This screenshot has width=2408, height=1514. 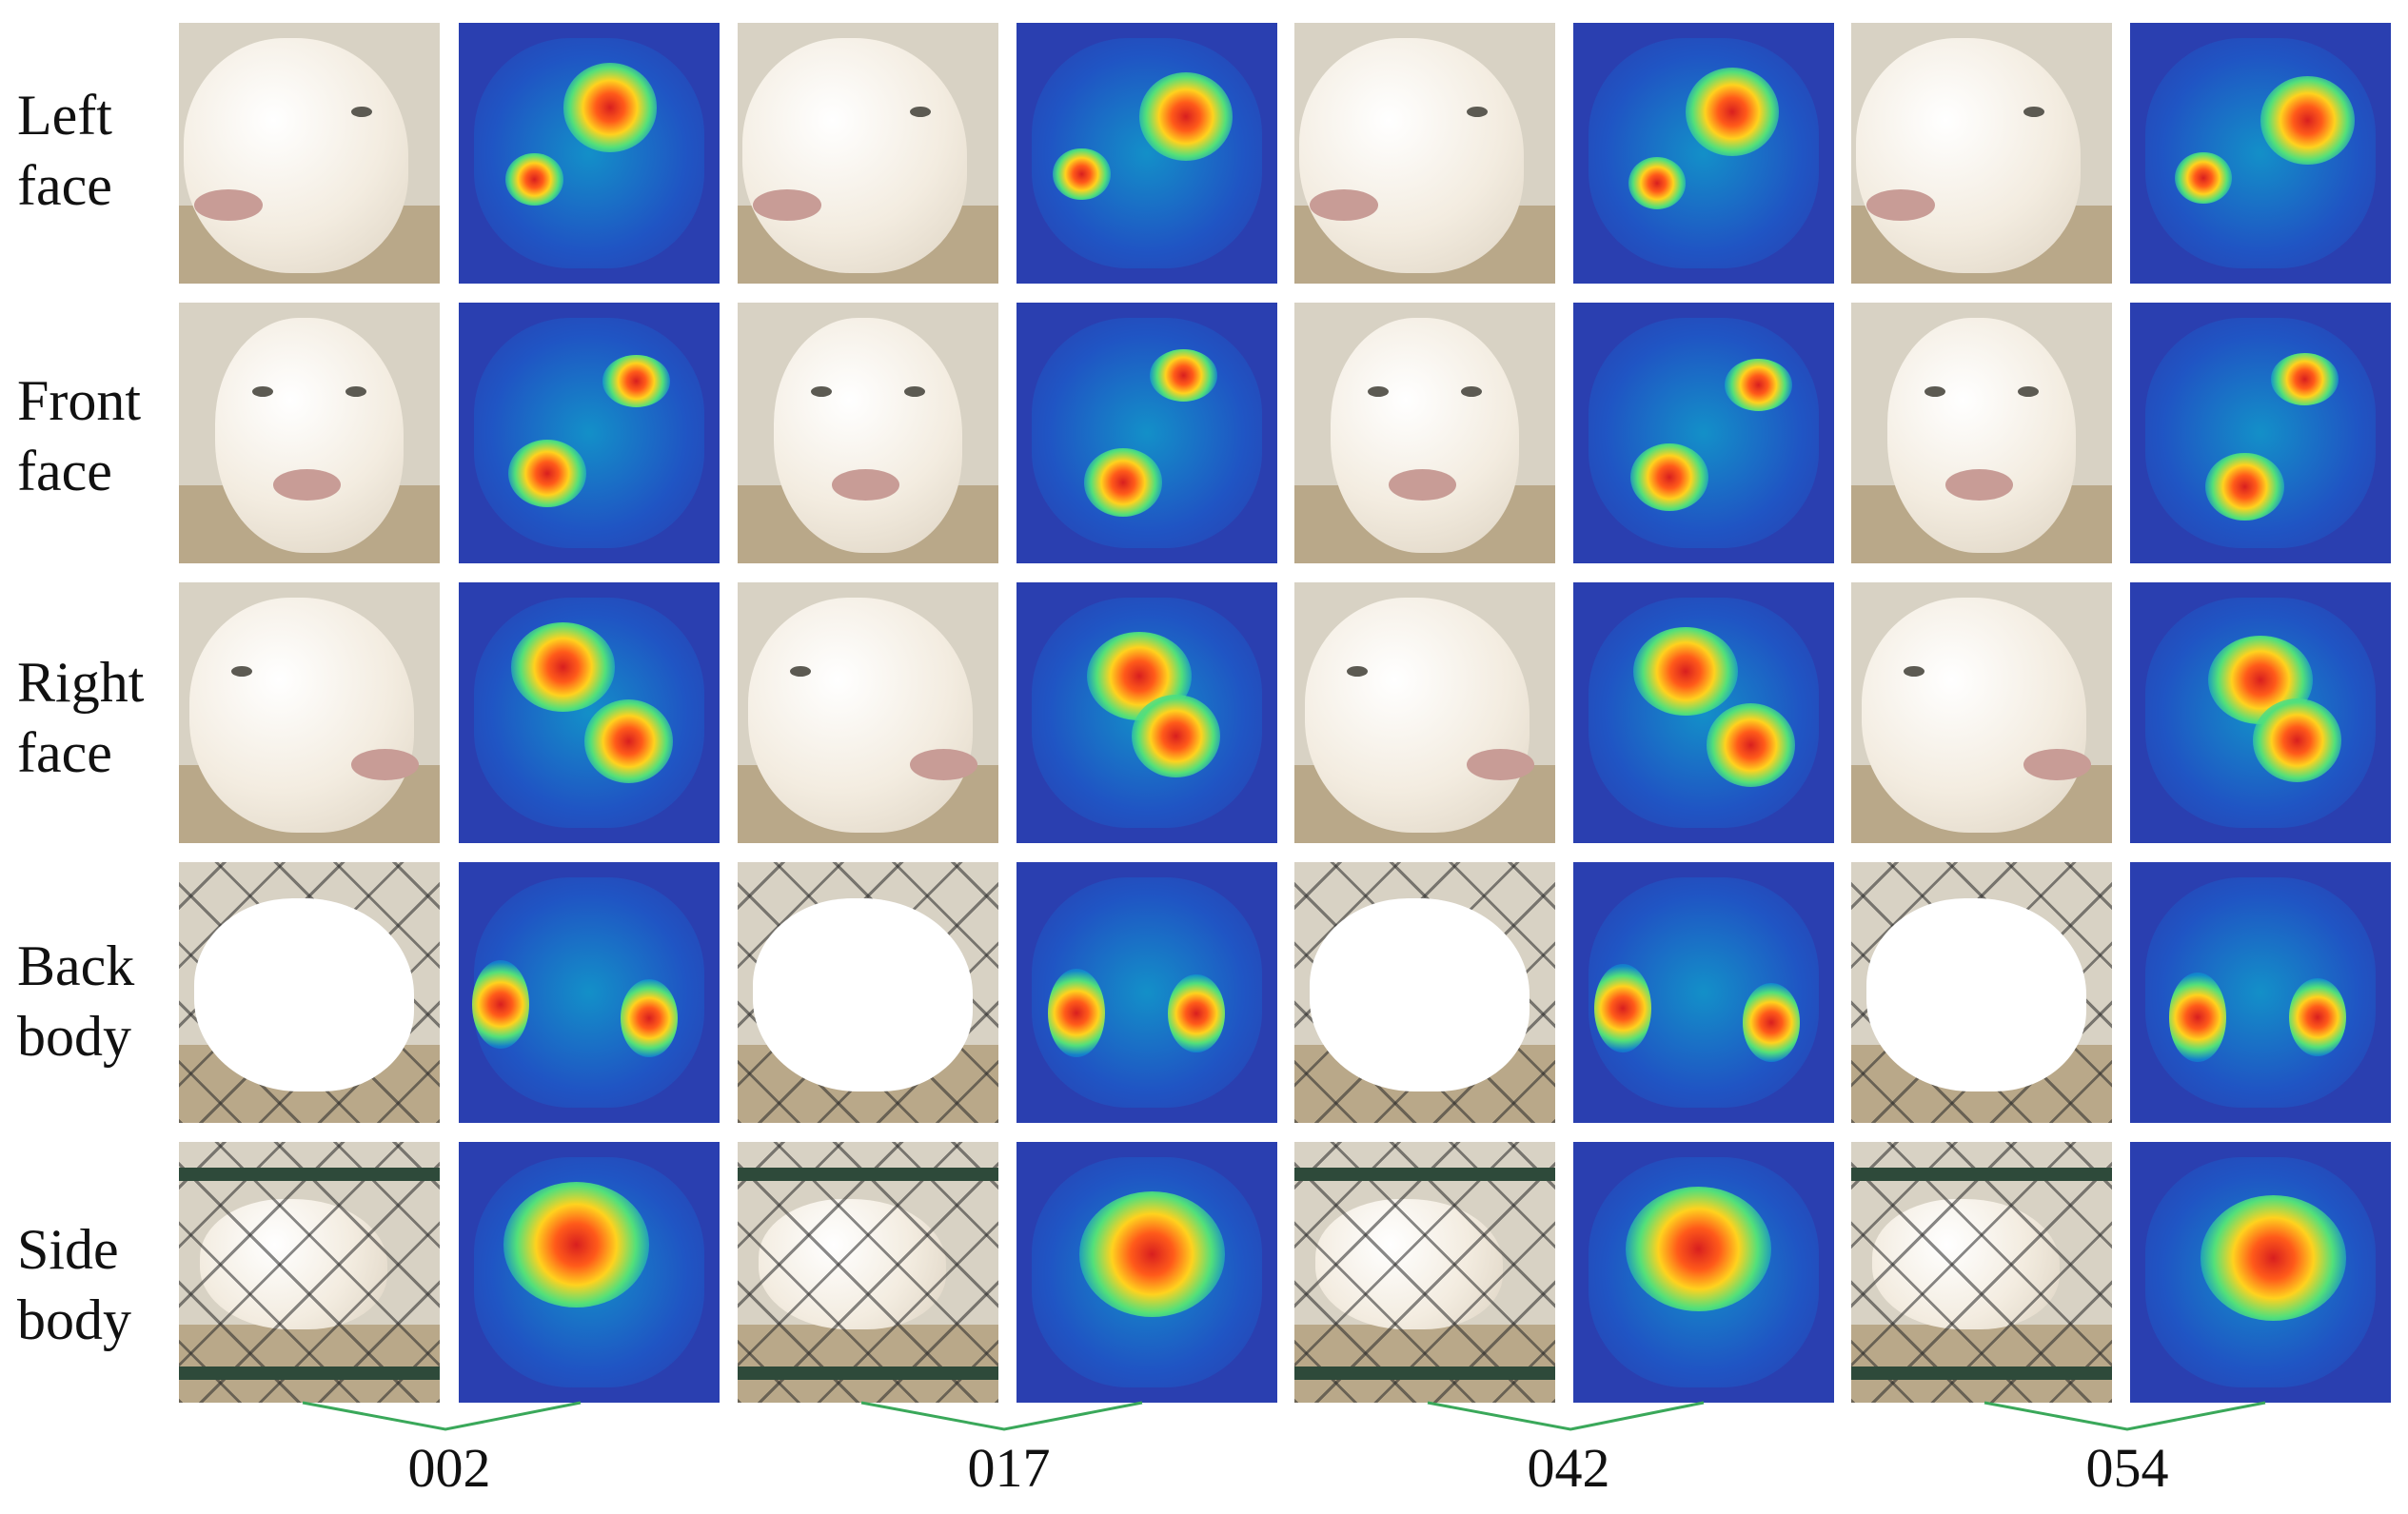 What do you see at coordinates (449, 1468) in the screenshot?
I see `group-label-002: 002` at bounding box center [449, 1468].